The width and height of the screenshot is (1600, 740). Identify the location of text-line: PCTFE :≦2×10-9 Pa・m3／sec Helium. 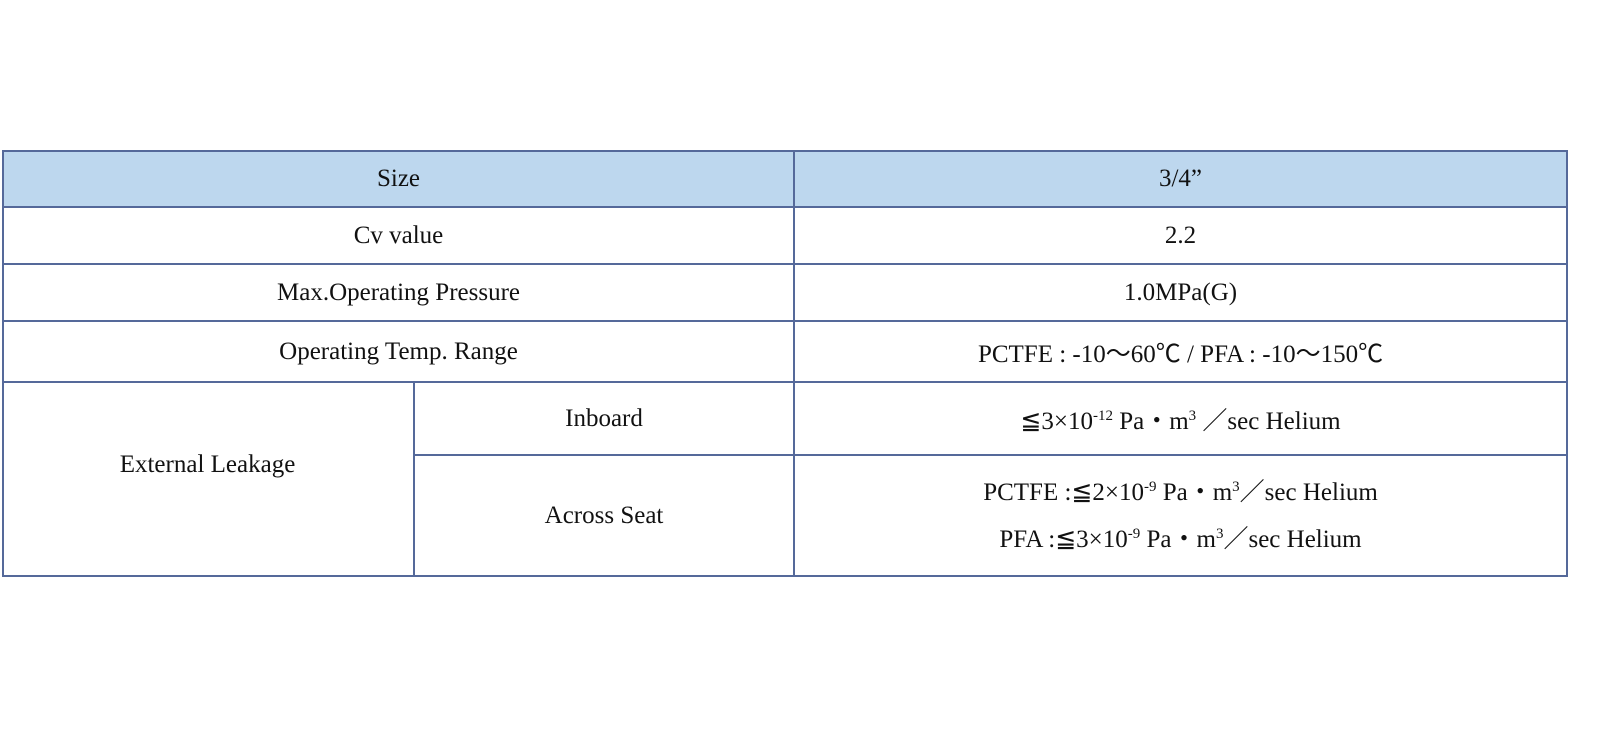
(1180, 492).